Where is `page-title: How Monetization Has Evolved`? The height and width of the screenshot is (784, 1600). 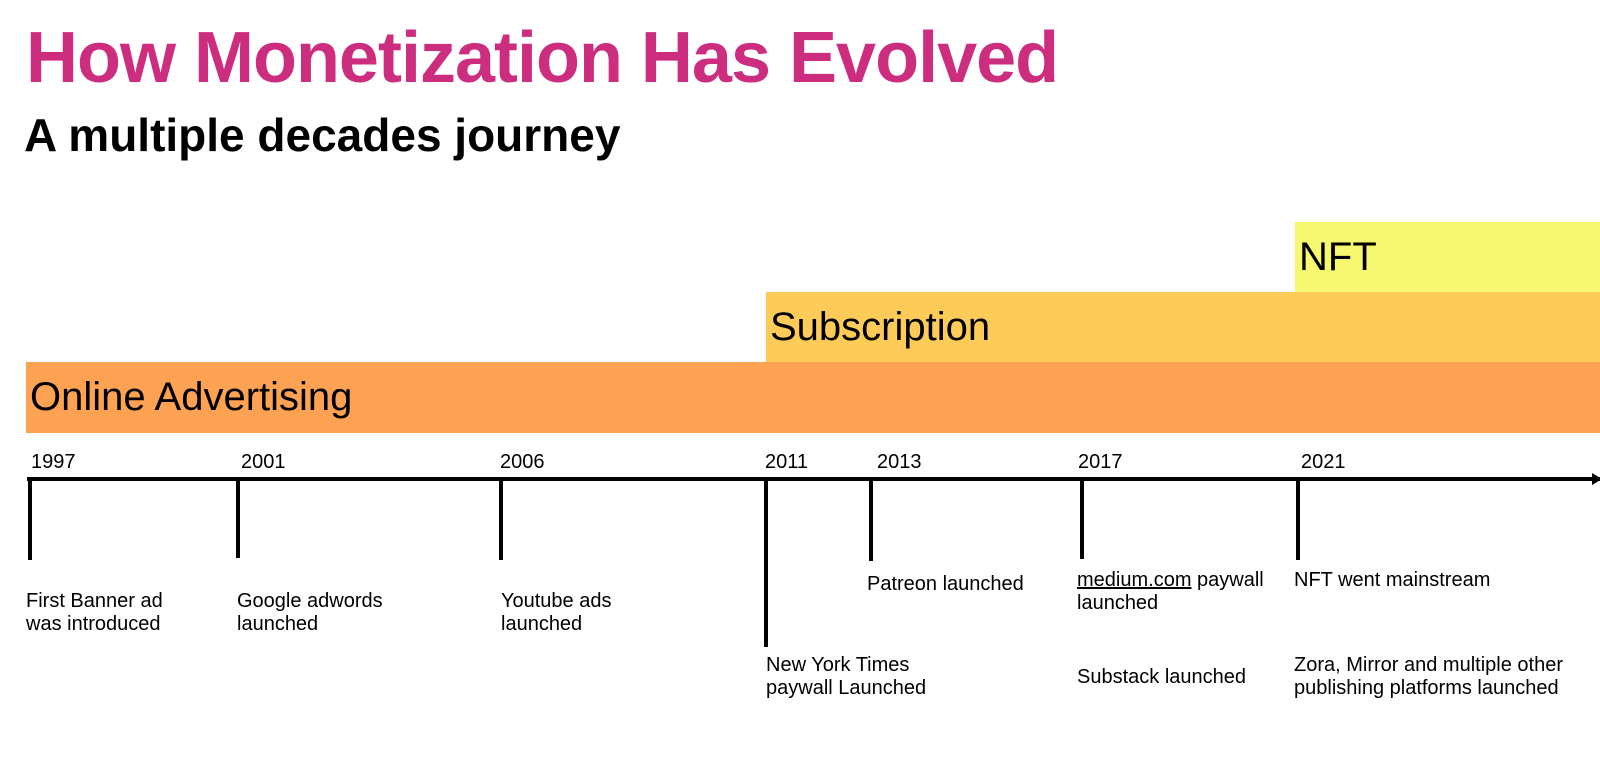
page-title: How Monetization Has Evolved is located at coordinates (542, 58).